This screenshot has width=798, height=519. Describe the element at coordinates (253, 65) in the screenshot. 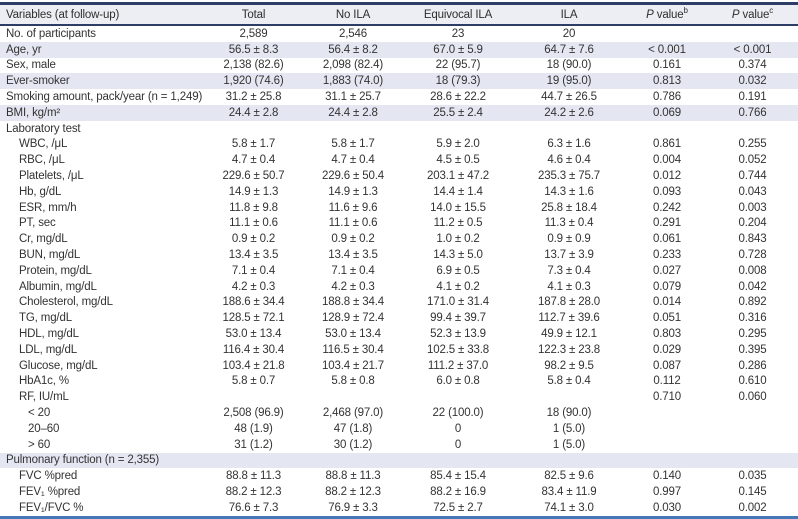

I see `table-cell: 2,138 (82.6)` at that location.